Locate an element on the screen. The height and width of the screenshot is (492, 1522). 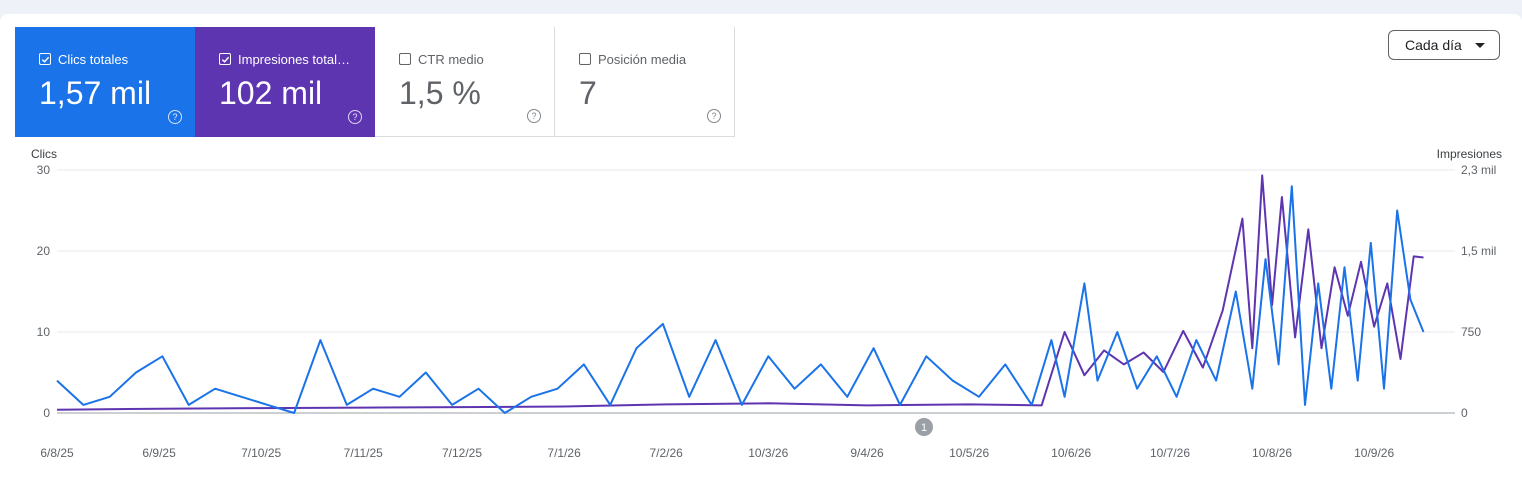
left-axis-ticks: 0 10 20 30 is located at coordinates (44, 291).